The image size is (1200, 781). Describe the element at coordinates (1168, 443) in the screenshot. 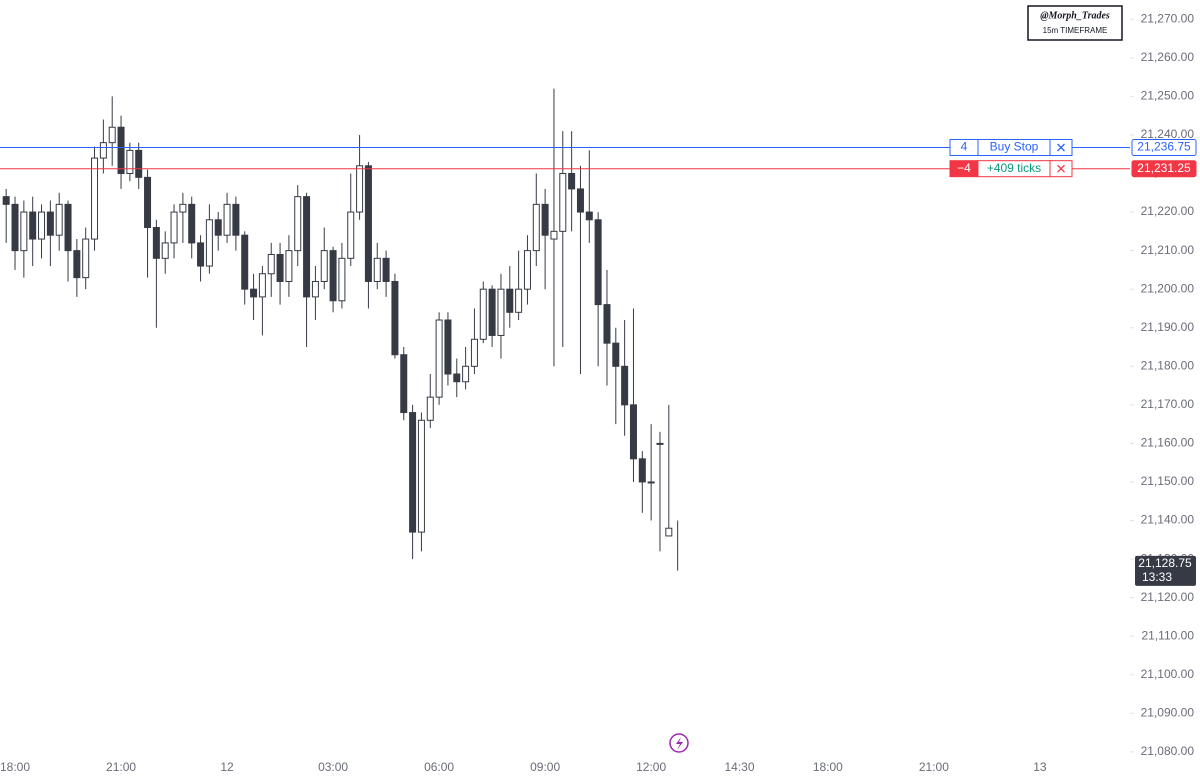

I see `y-tick-label: 21,160.00` at that location.